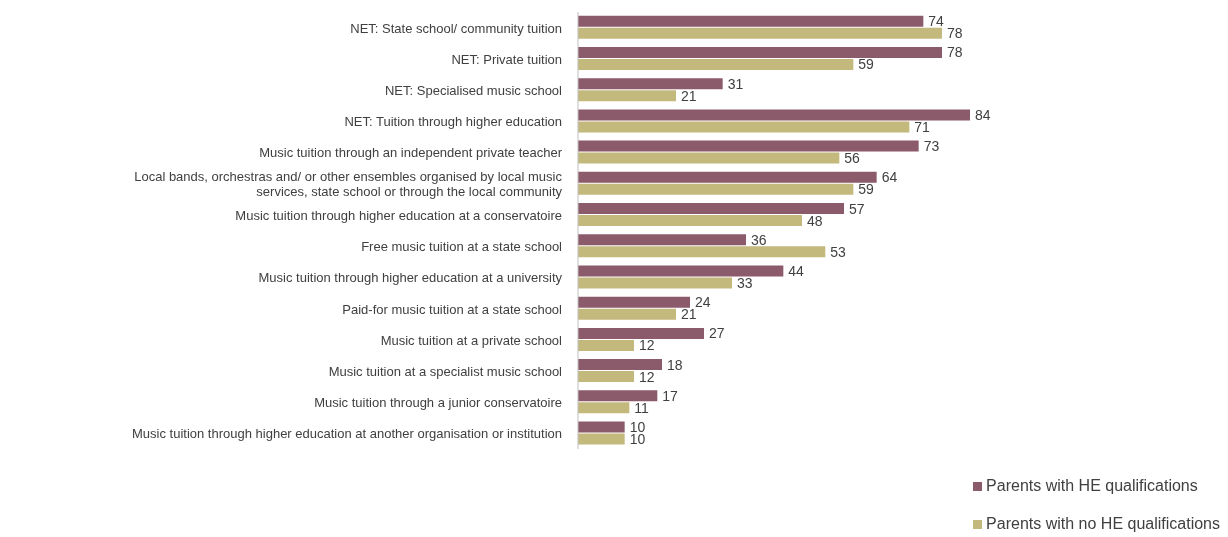 The image size is (1228, 537). What do you see at coordinates (452, 309) in the screenshot?
I see `y-tick-label: Paid-for music tuition at a state school` at bounding box center [452, 309].